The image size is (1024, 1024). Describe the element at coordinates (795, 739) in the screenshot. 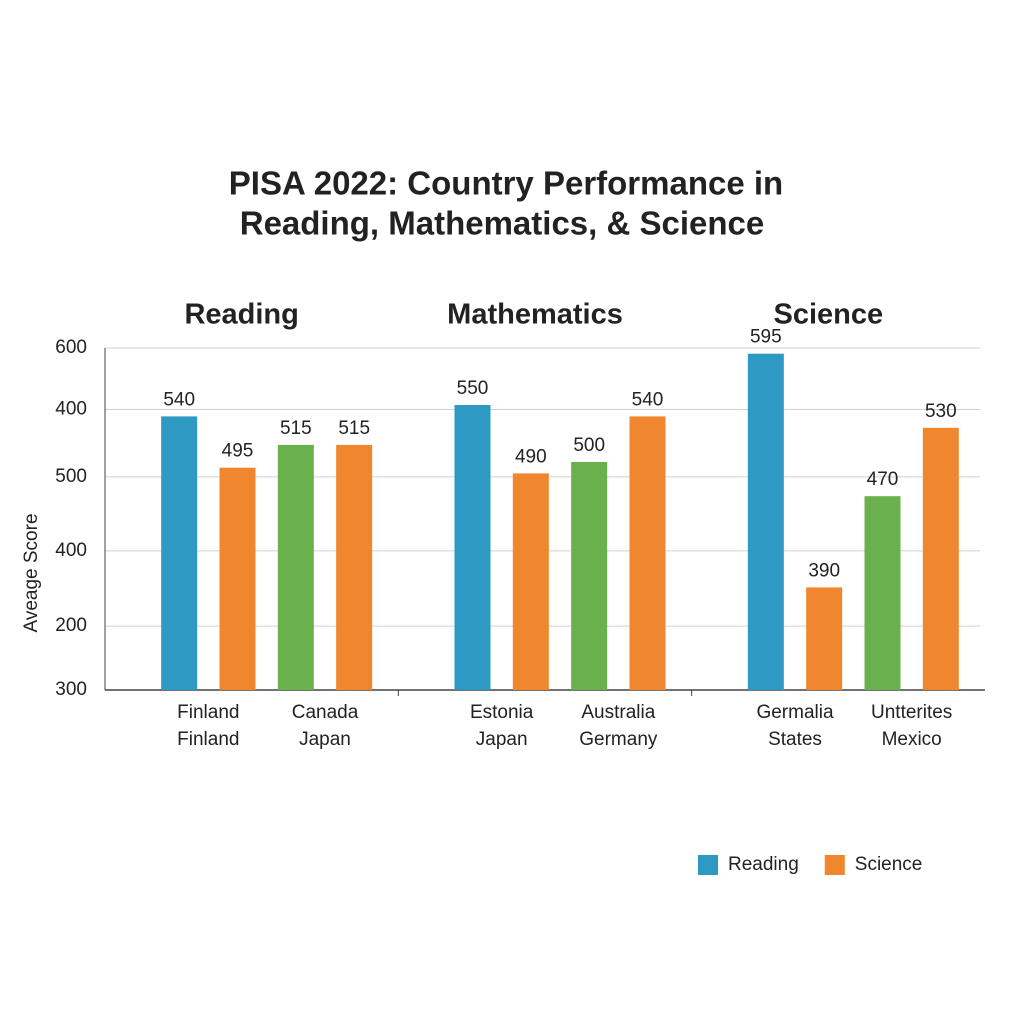

I see `x-tick-label: States` at that location.